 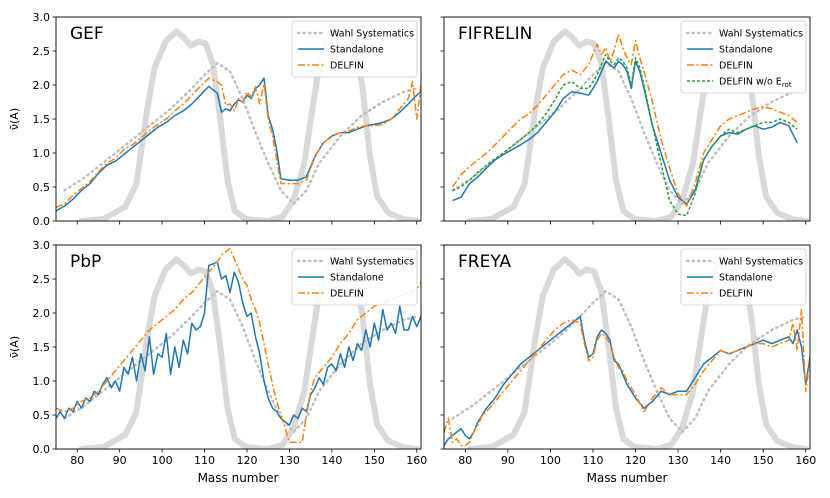 What do you see at coordinates (495, 34) in the screenshot?
I see `panel-title: FIFRELIN` at bounding box center [495, 34].